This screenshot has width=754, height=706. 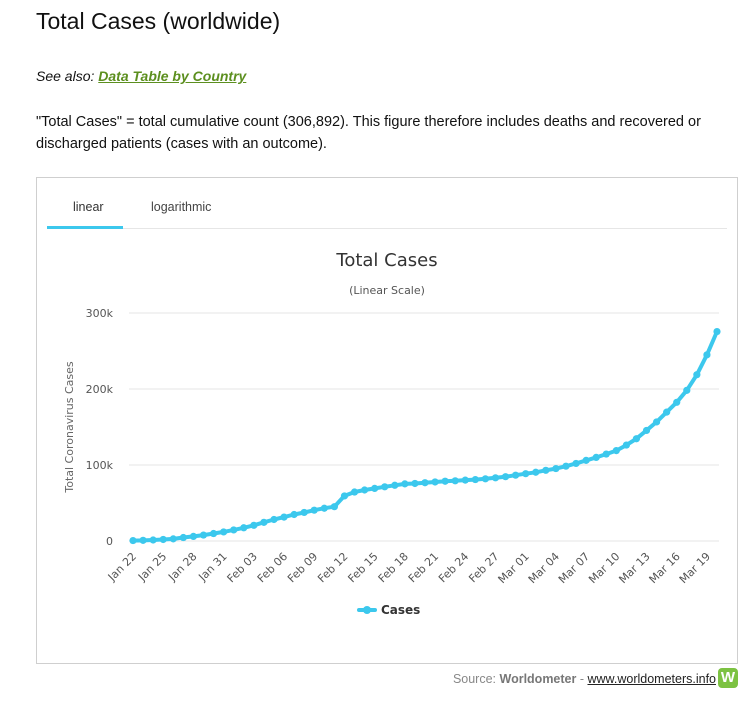 I want to click on see-also: See also: Data Table by Country, so click(x=141, y=76).